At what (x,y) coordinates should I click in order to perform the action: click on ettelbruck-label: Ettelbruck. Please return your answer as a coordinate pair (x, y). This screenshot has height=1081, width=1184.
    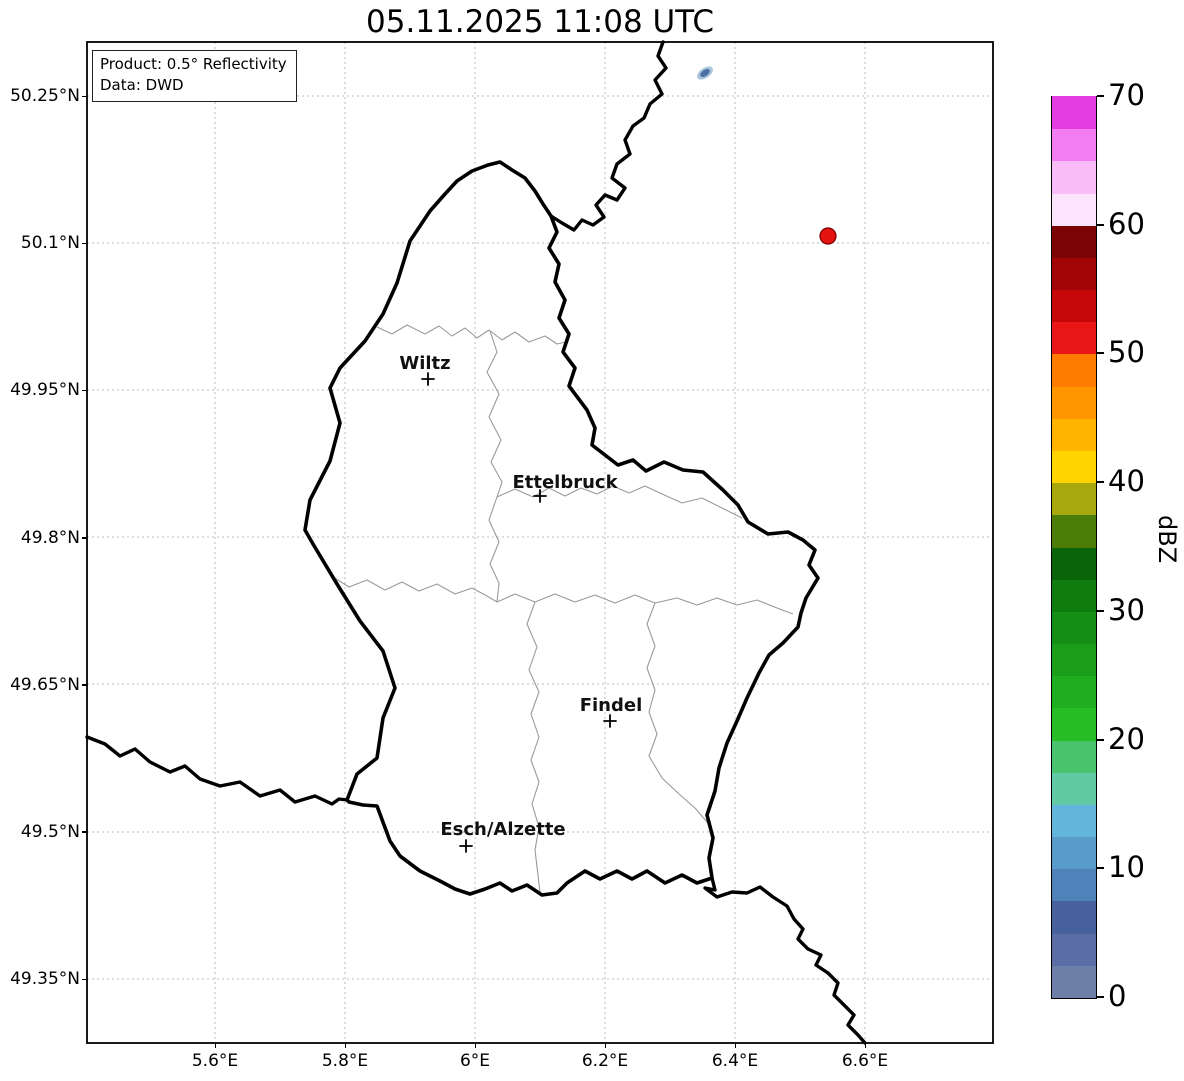
    Looking at the image, I should click on (565, 482).